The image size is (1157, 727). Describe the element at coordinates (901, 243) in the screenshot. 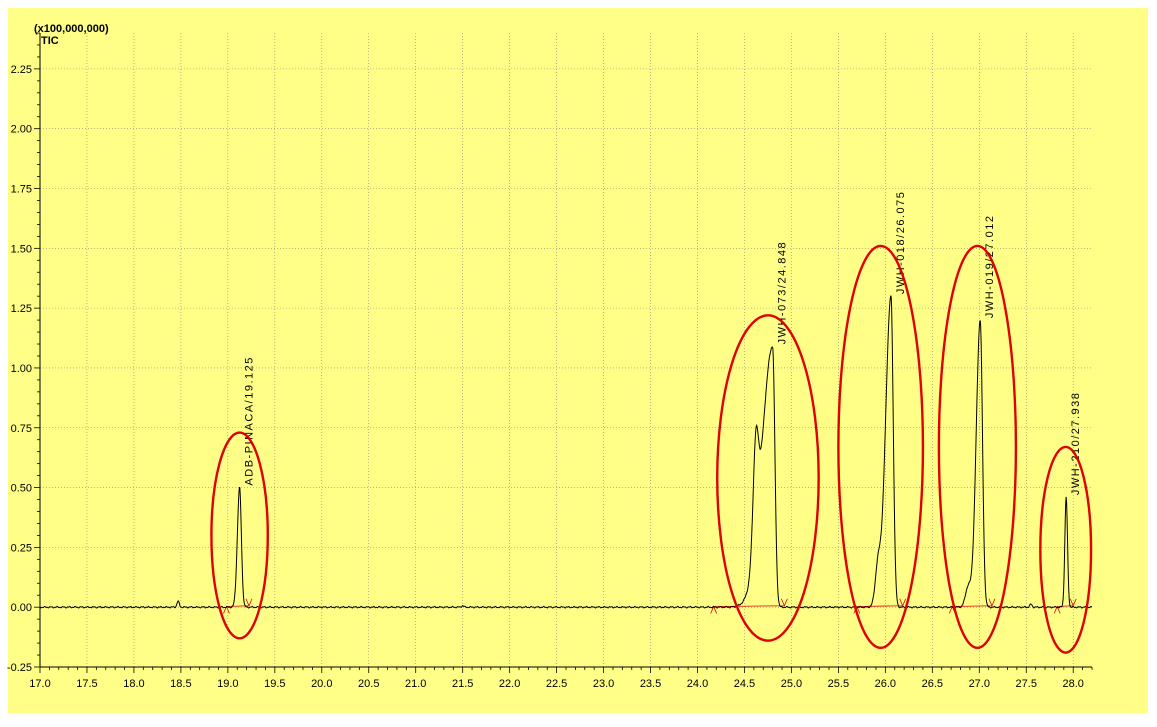

I see `peak-label: JWH-018/26.075` at that location.